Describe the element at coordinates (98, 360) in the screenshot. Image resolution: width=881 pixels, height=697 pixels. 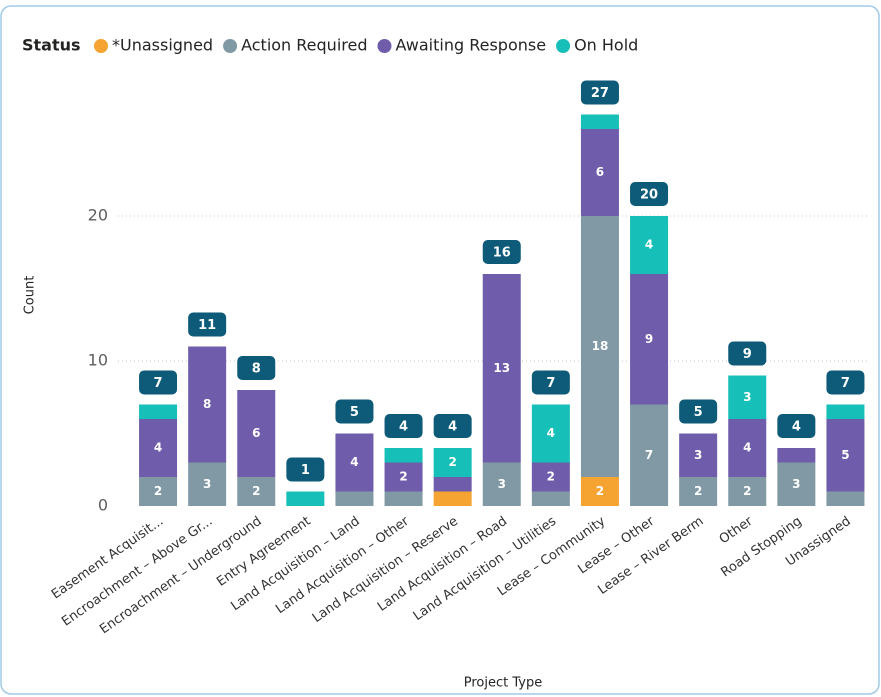
I see `y-tick-label: 10` at that location.